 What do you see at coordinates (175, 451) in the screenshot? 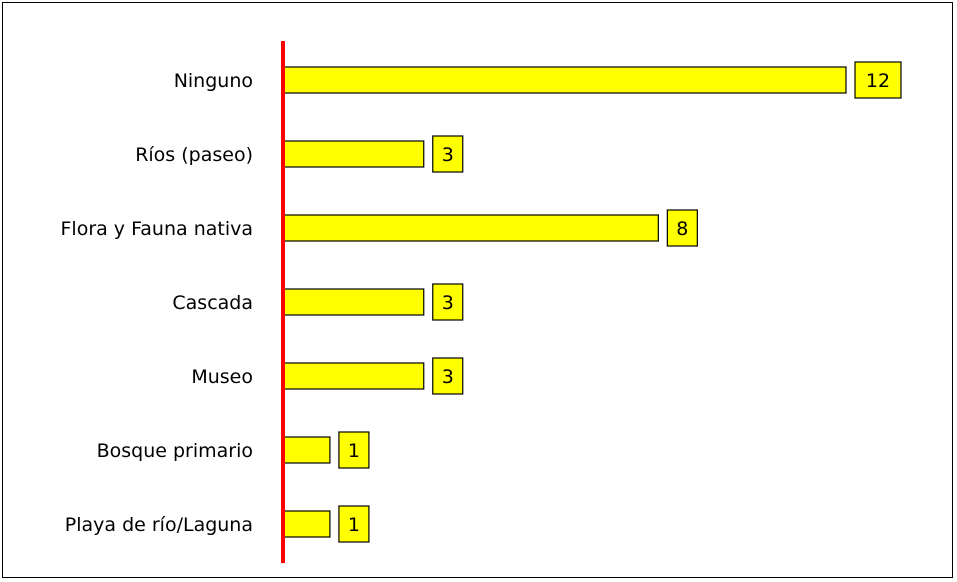
I see `category-label: Bosque primario` at bounding box center [175, 451].